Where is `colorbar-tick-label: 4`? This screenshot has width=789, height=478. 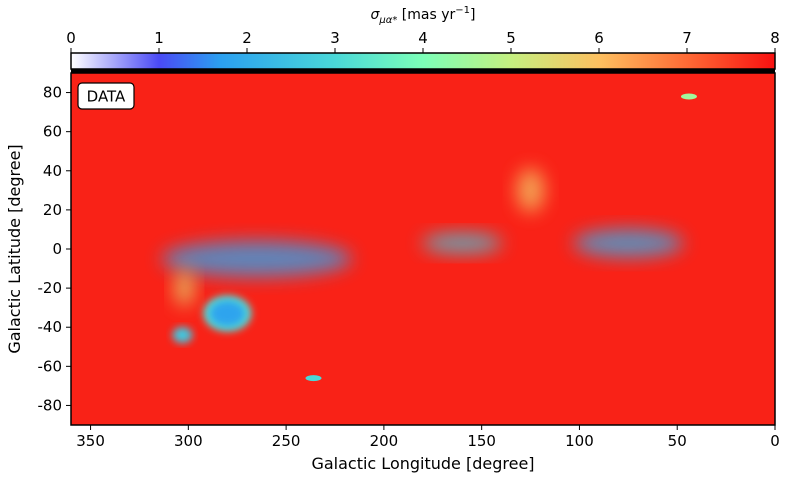
colorbar-tick-label: 4 is located at coordinates (423, 38).